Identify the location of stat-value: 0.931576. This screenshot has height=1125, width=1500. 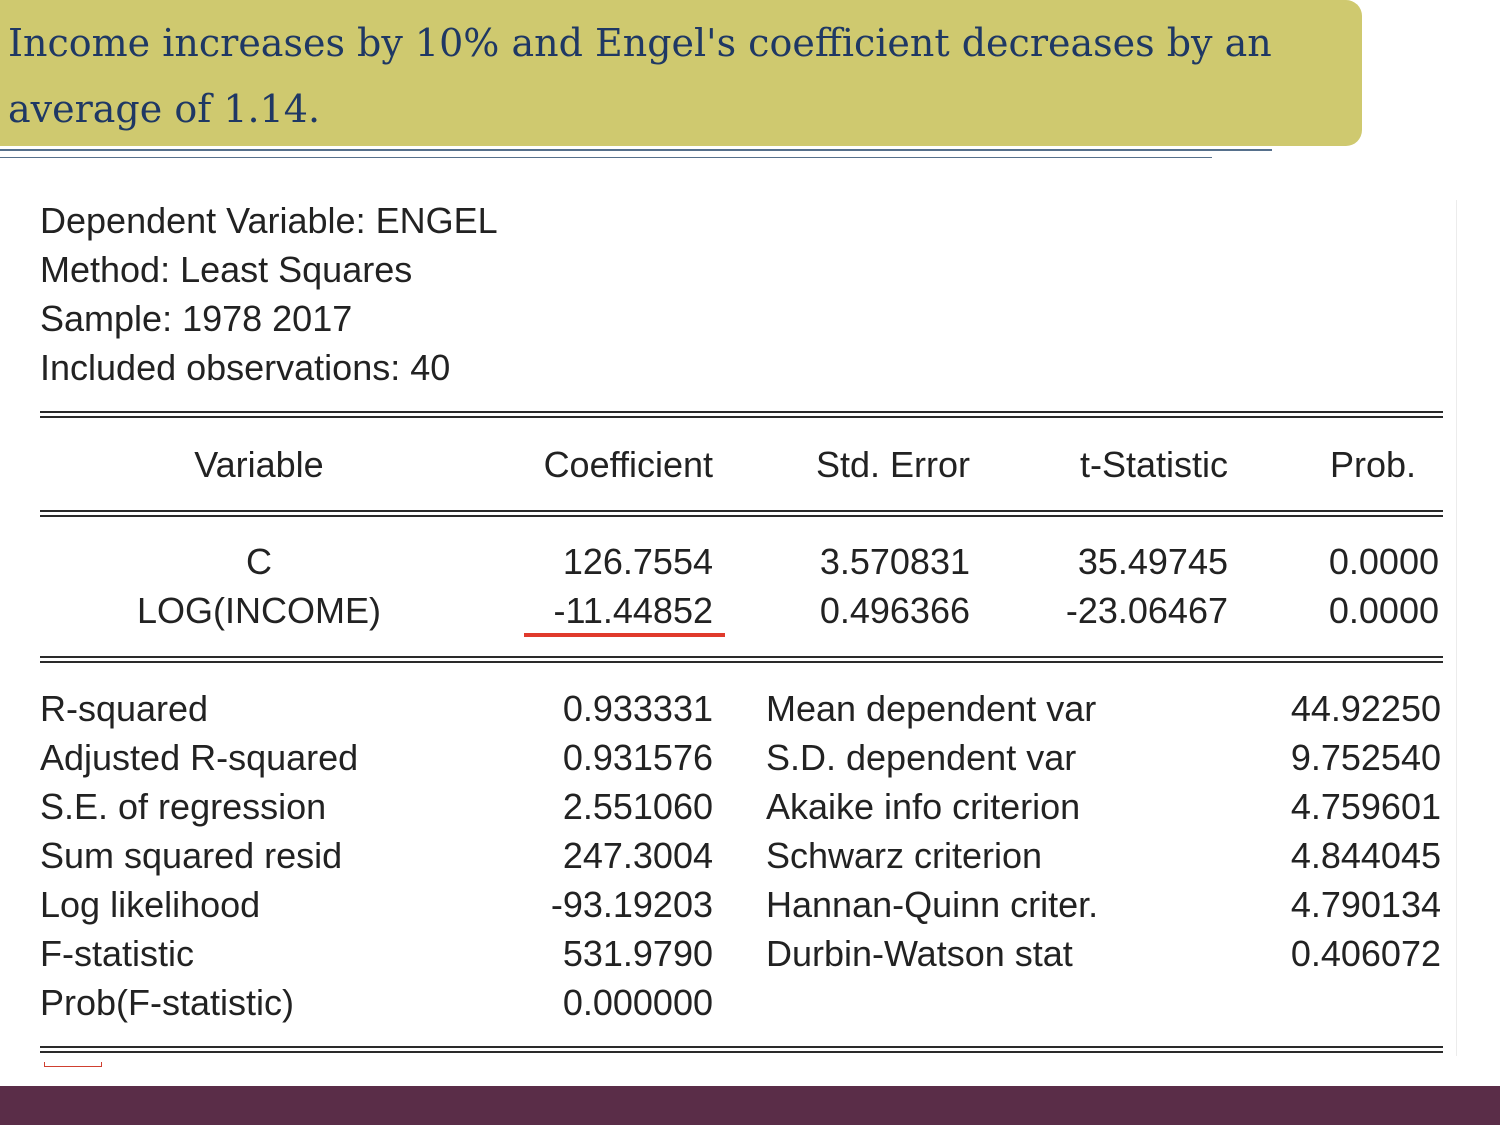
(637, 757).